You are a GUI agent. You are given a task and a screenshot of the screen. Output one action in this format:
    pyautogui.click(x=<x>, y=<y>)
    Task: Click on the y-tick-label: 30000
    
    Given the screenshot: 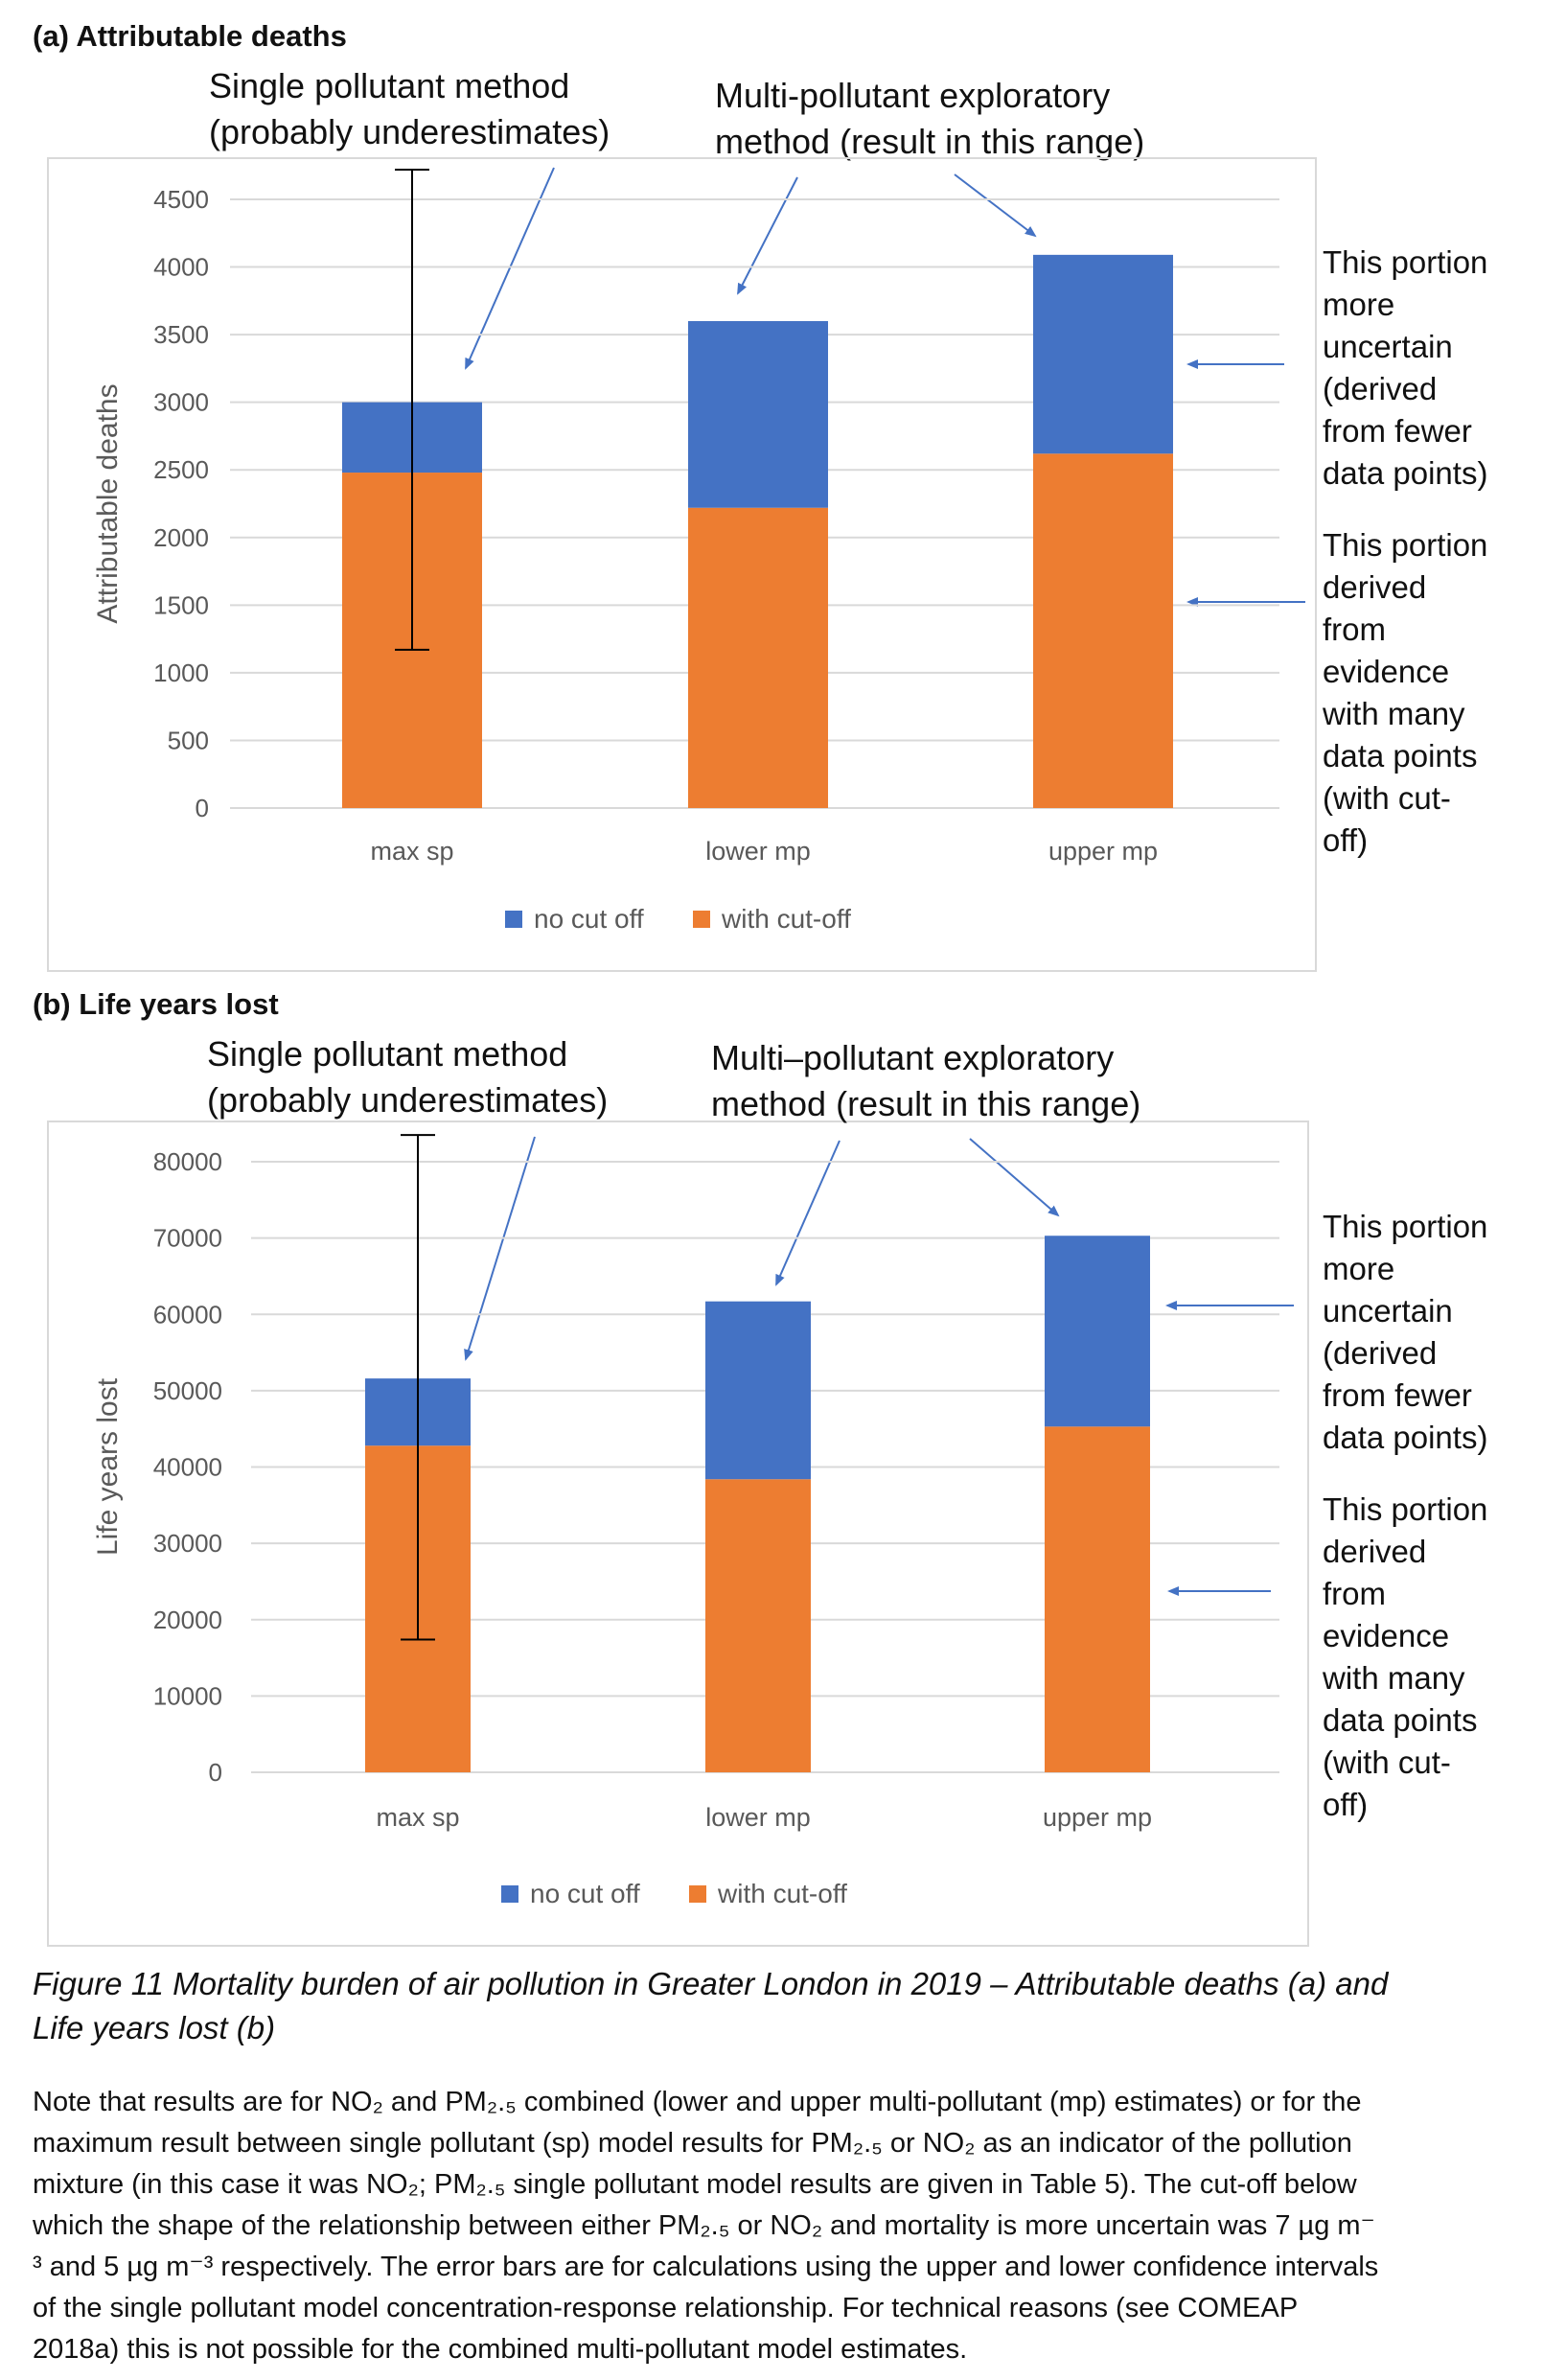 What is the action you would take?
    pyautogui.click(x=187, y=1543)
    